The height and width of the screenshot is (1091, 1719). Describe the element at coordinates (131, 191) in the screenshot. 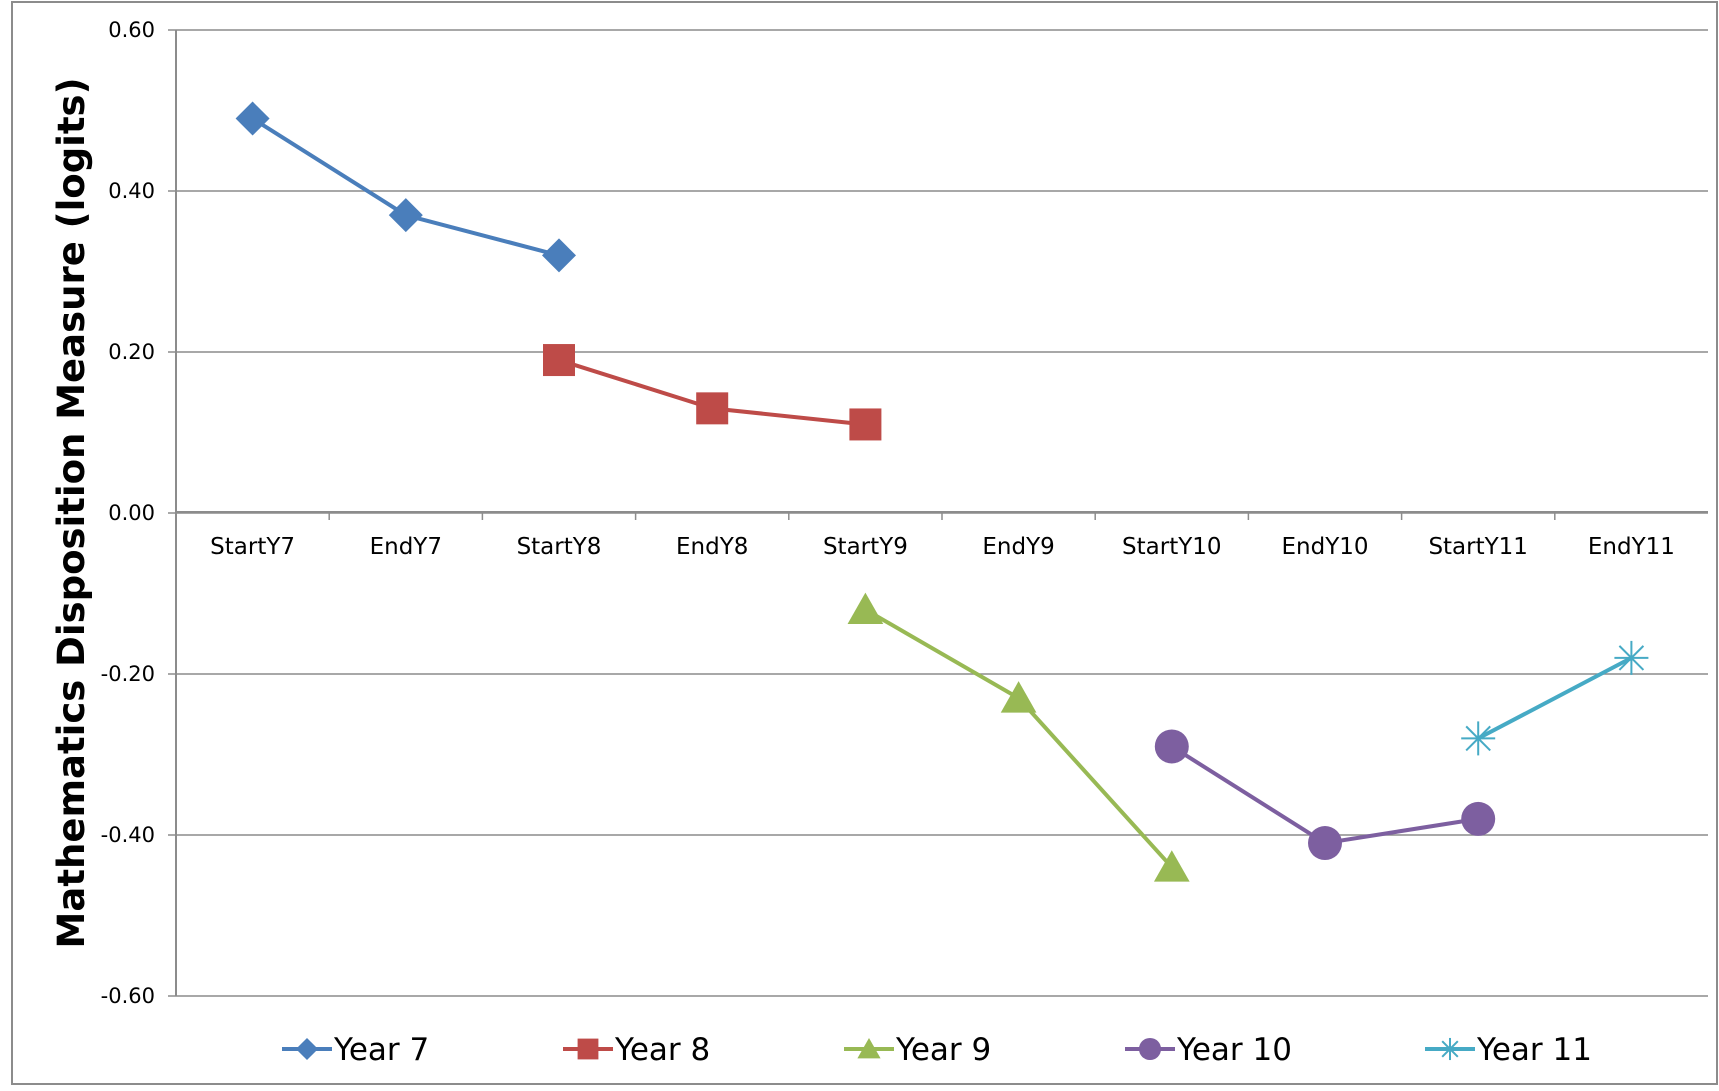

I see `y-tick-label: 0.40` at that location.